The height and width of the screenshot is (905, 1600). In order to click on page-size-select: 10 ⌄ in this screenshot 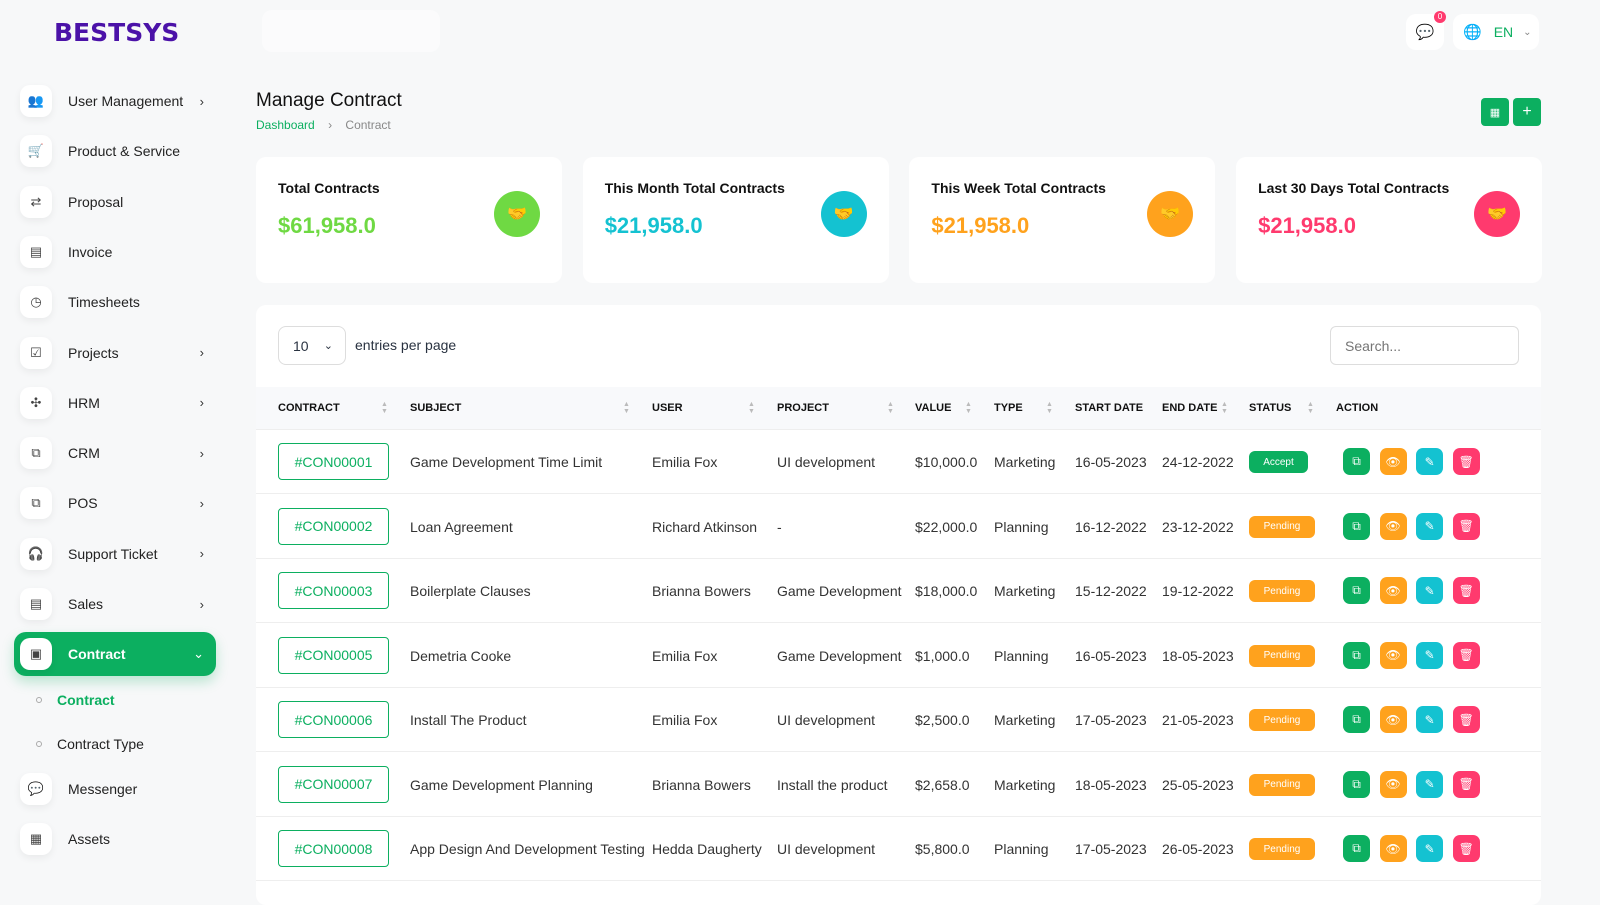, I will do `click(312, 345)`.